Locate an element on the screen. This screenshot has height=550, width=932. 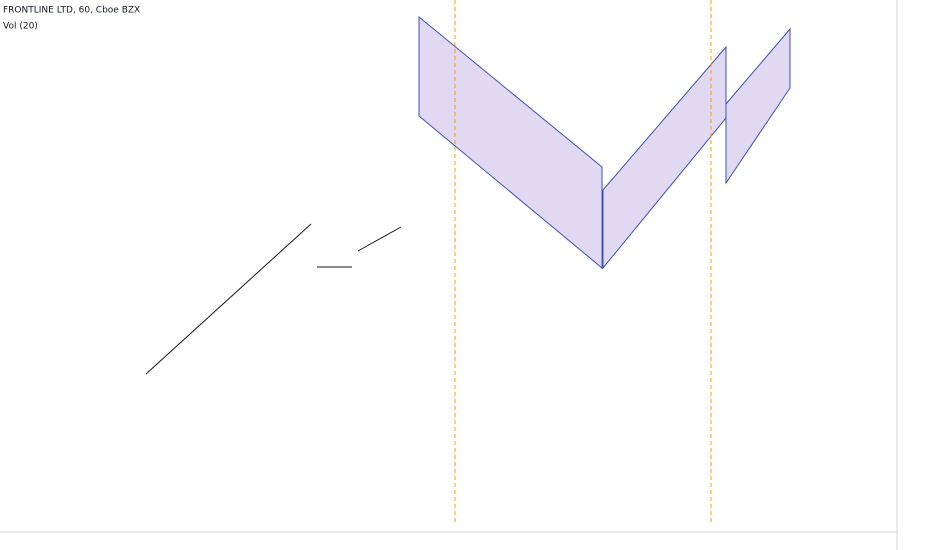
chart-subtitle: Vol (20) is located at coordinates (20, 27).